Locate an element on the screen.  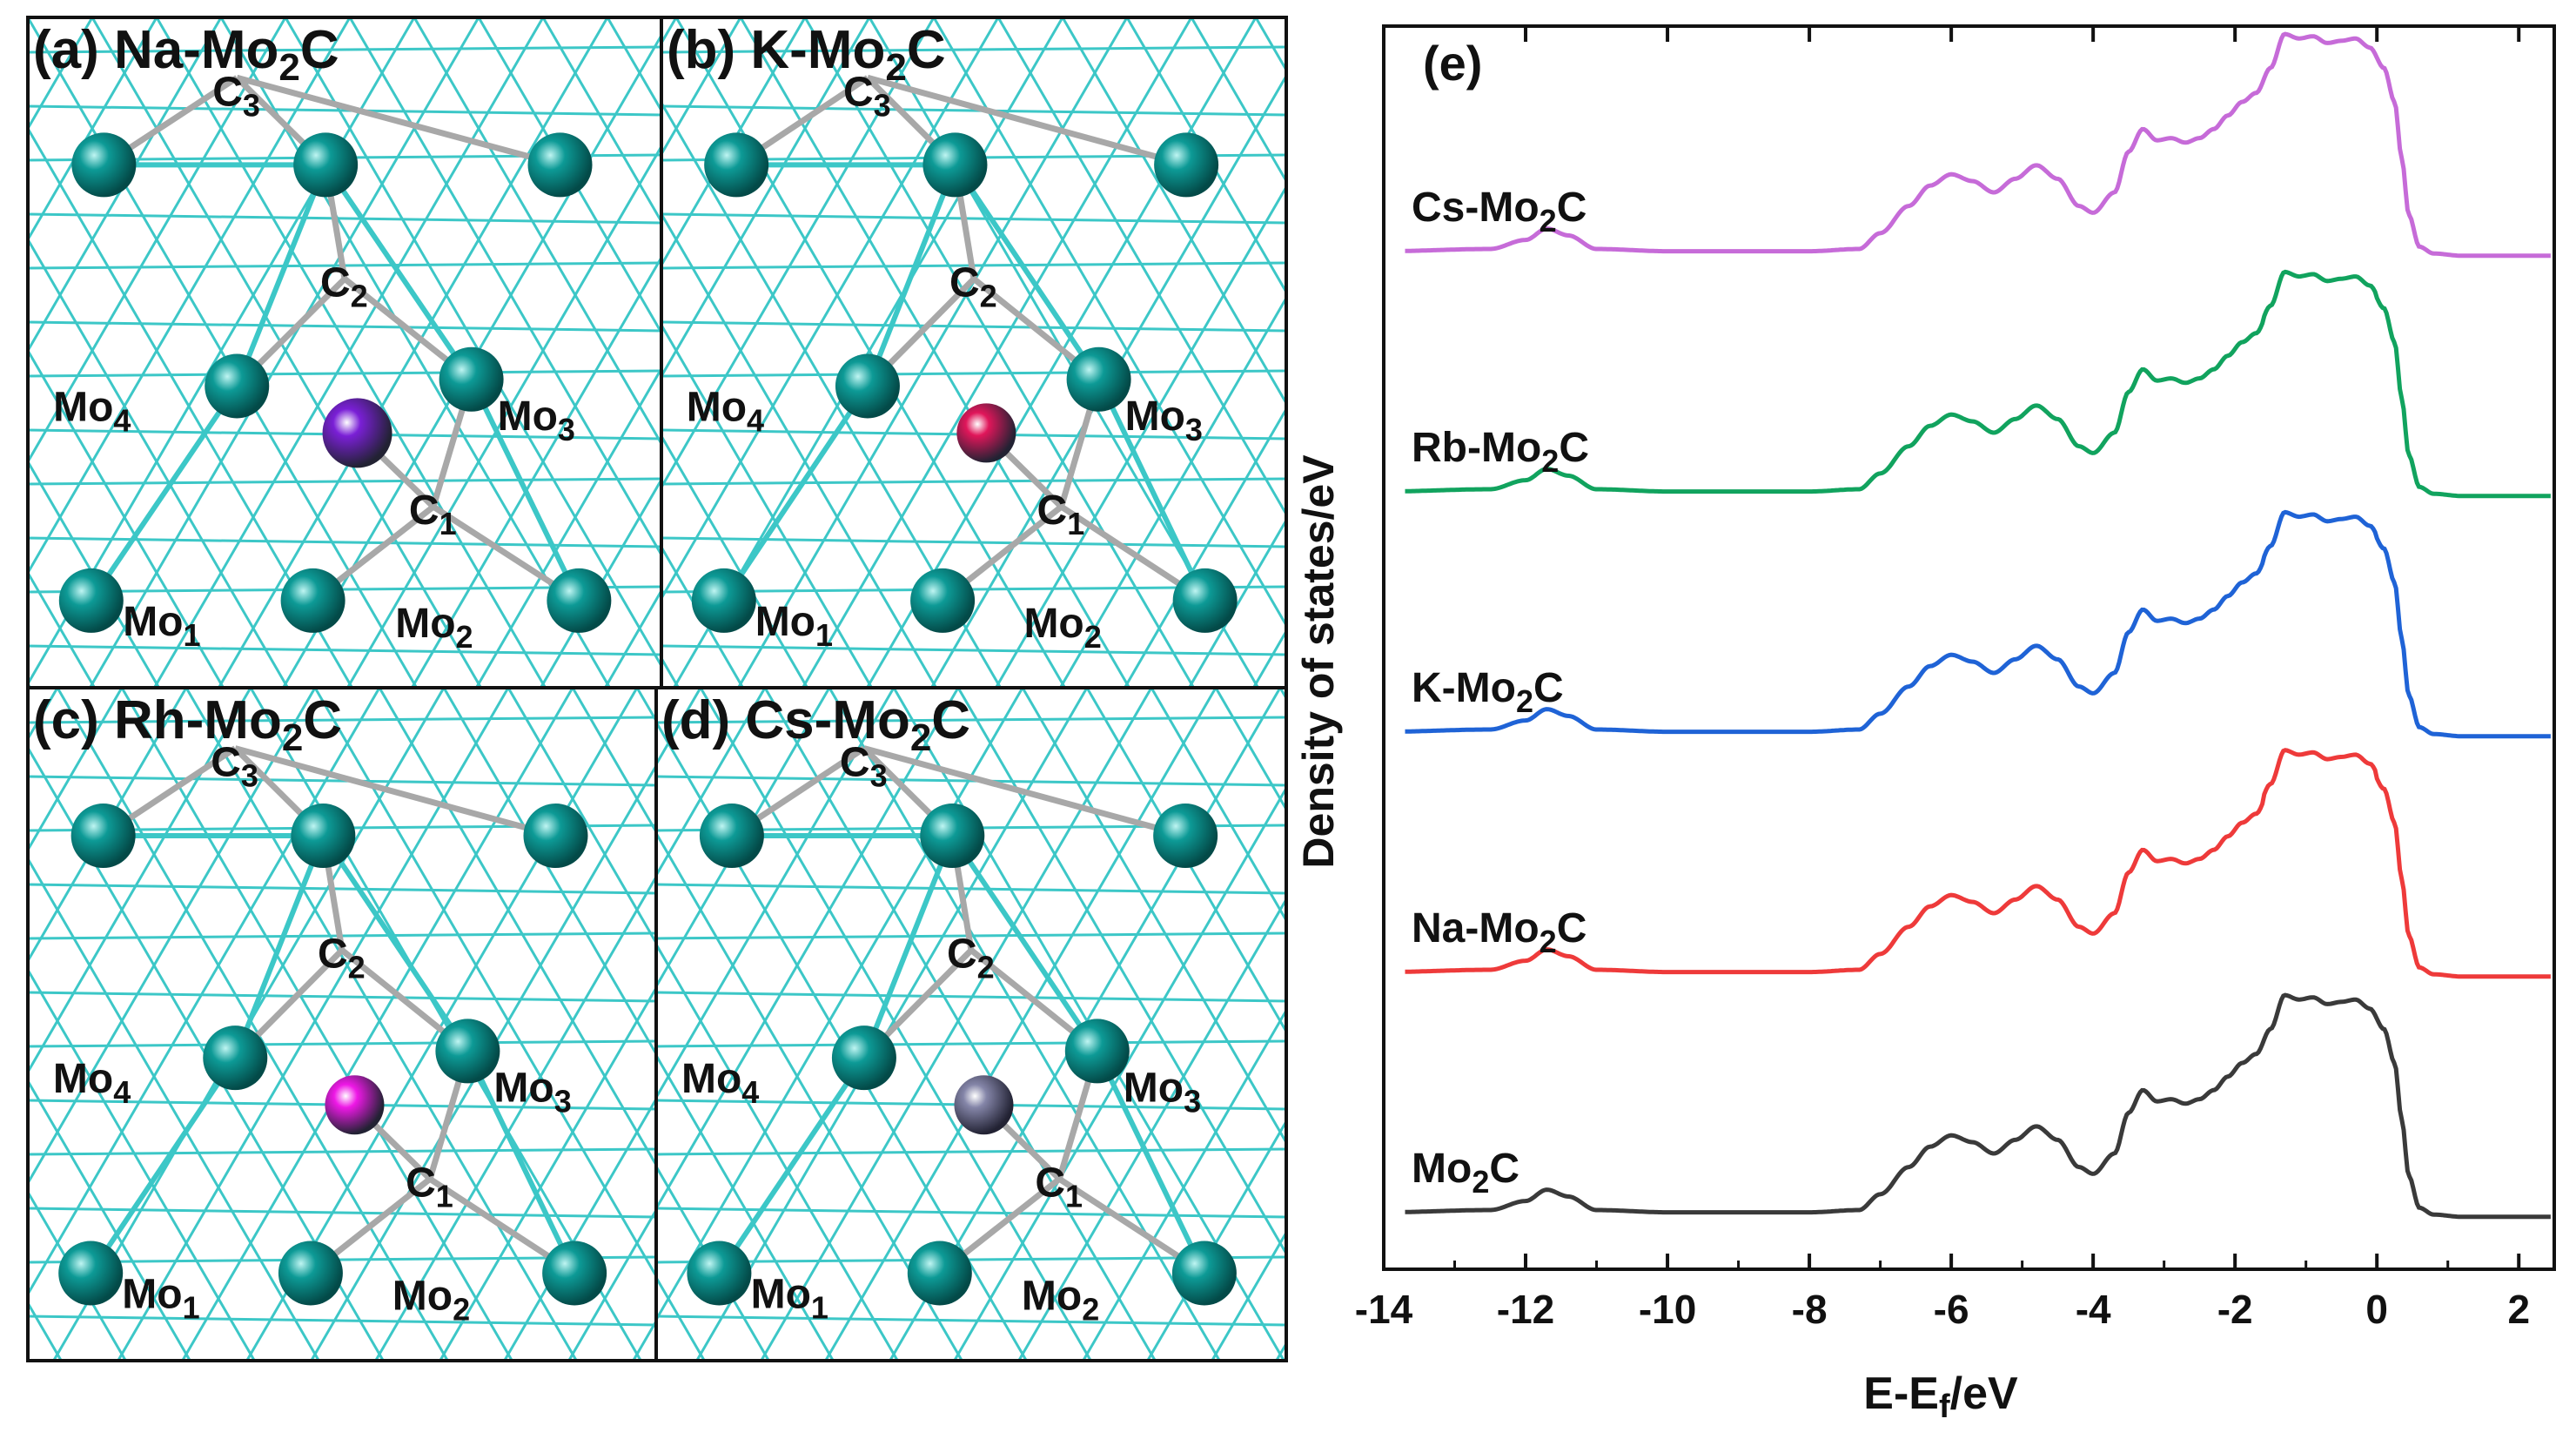
panel-title-suffix: C is located at coordinates (926, 50).